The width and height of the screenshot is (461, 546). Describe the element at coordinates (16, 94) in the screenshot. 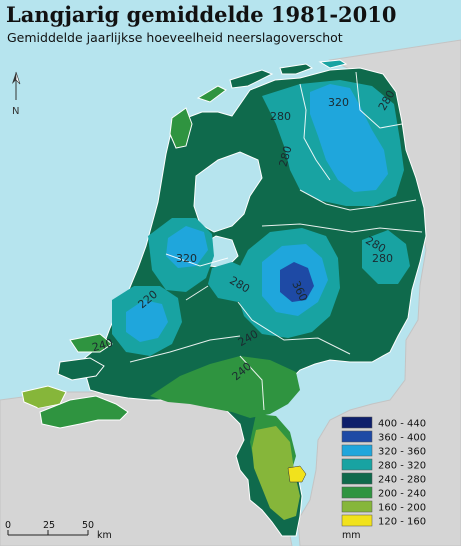

I see `north-arrow-icon: N` at that location.